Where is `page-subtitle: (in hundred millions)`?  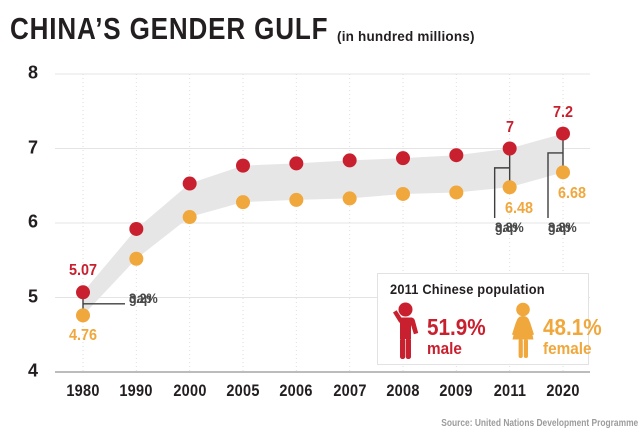 page-subtitle: (in hundred millions) is located at coordinates (406, 36).